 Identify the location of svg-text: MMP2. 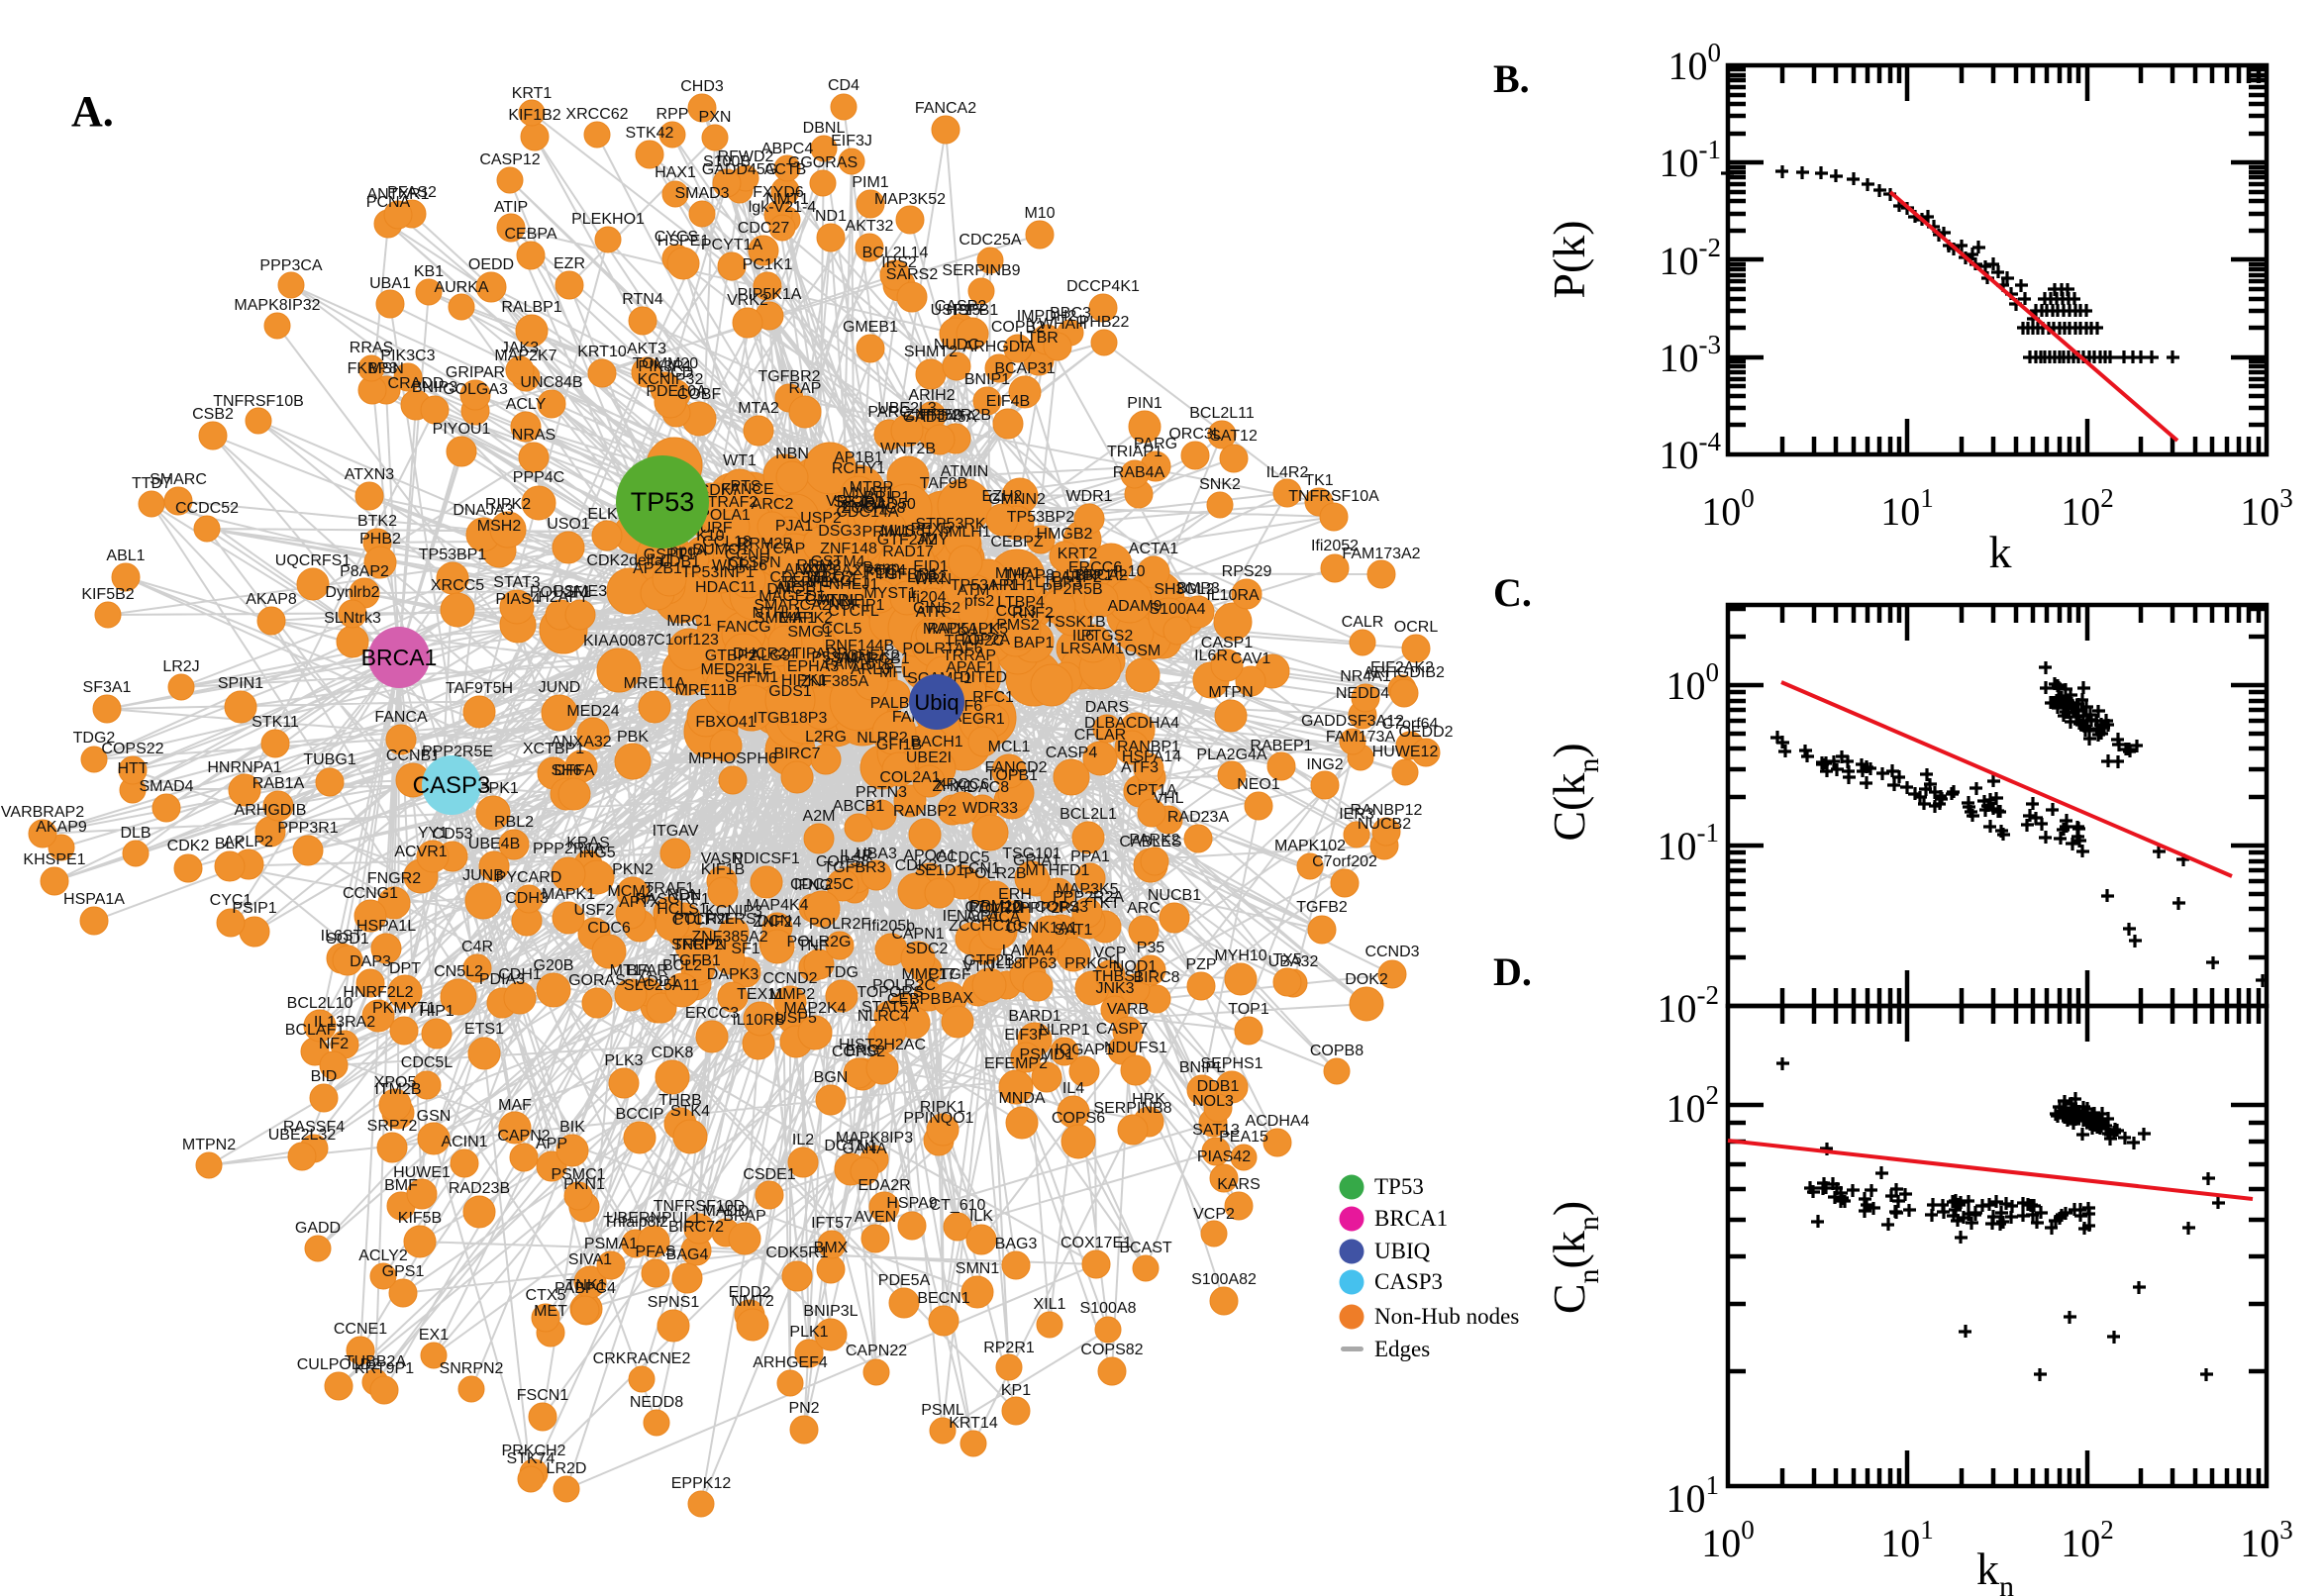
(792, 994).